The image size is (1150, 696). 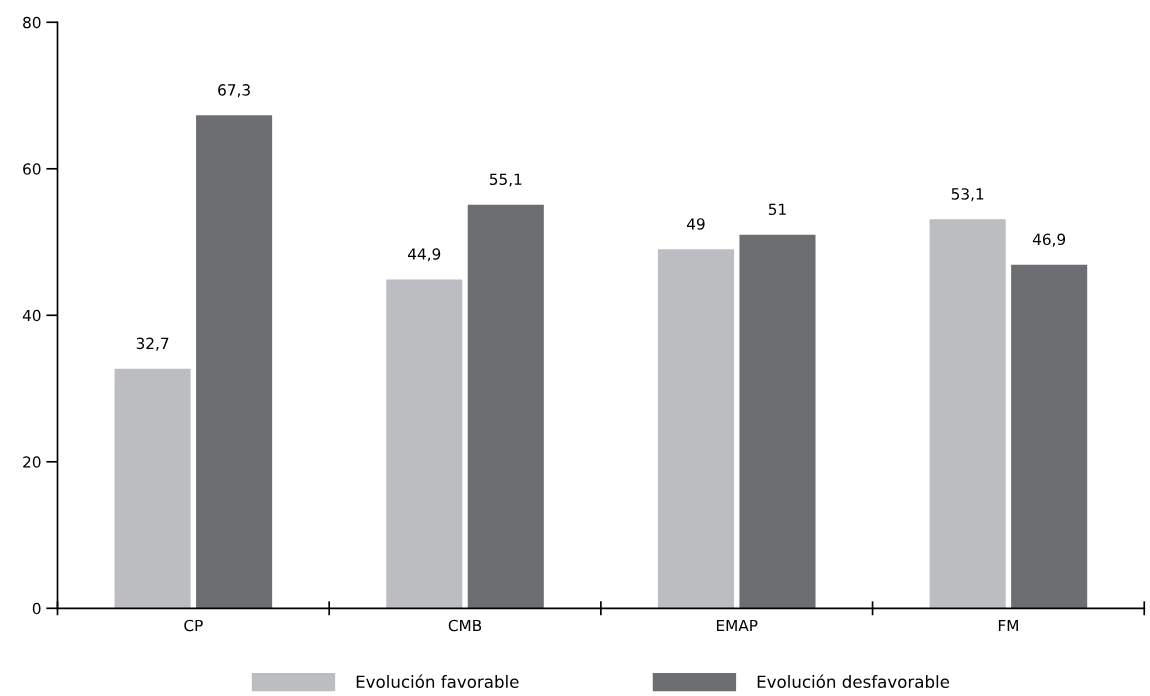 I want to click on y-tick-label: 40, so click(x=31, y=315).